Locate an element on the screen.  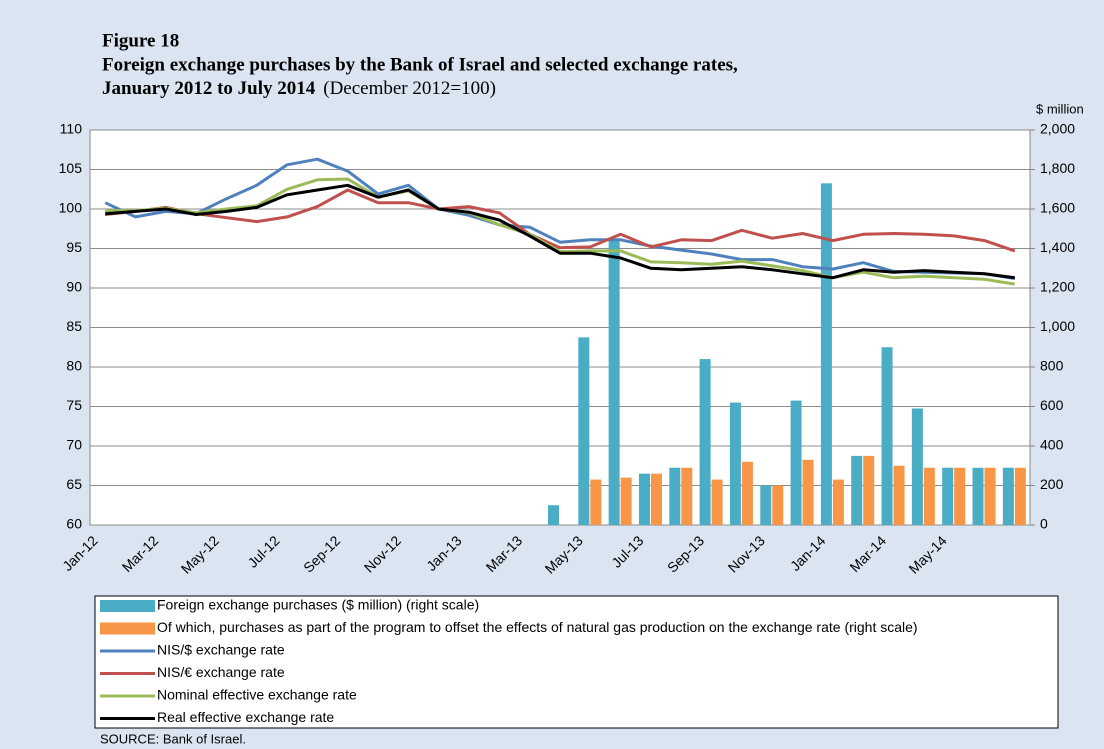
y-tick-label: 95 is located at coordinates (74, 247).